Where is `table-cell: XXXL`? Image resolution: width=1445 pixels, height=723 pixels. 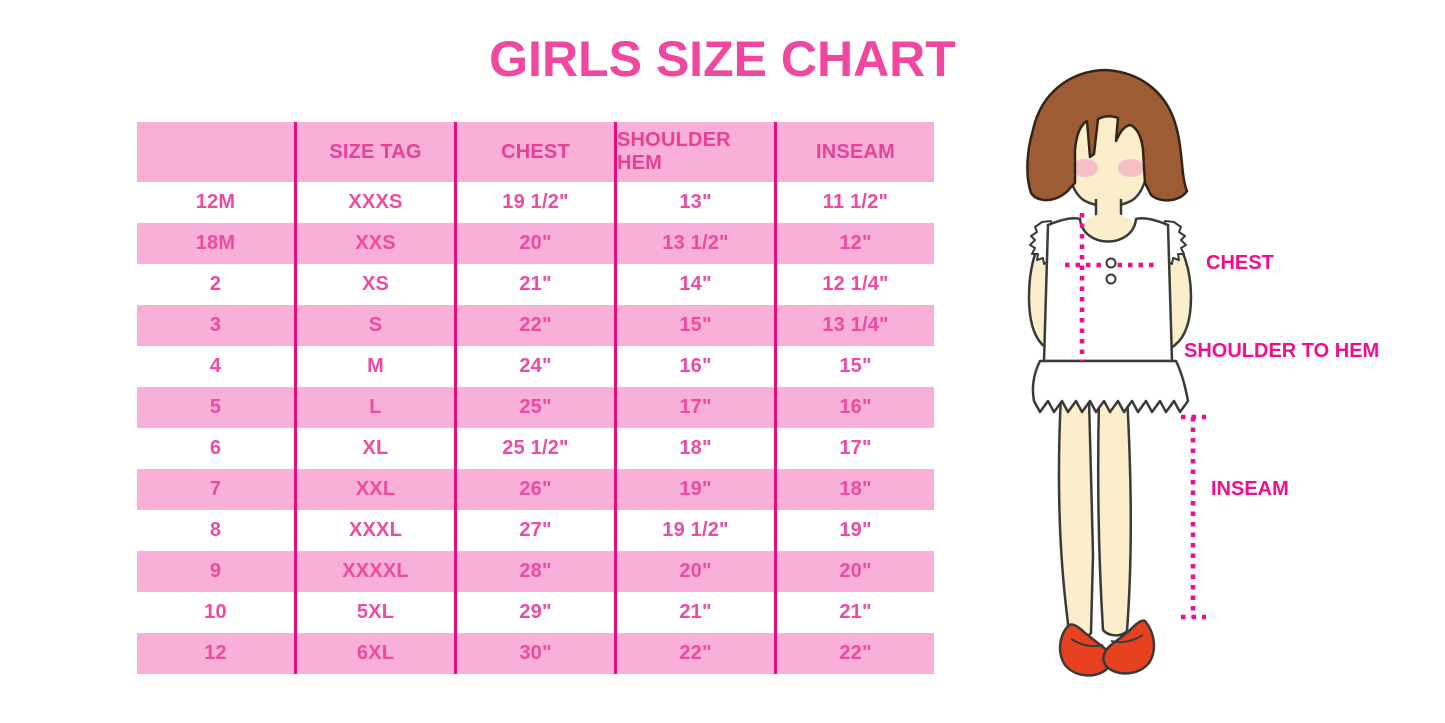 table-cell: XXXL is located at coordinates (374, 530).